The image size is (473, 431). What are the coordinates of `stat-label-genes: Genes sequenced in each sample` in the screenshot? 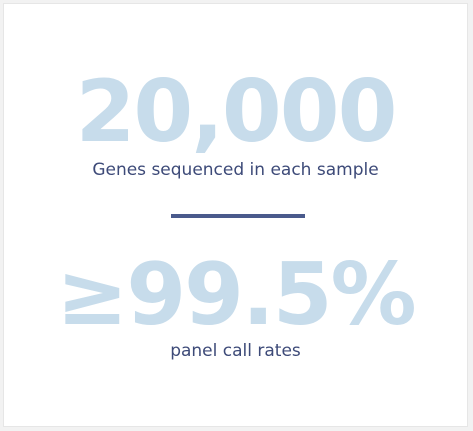 It's located at (235, 170).